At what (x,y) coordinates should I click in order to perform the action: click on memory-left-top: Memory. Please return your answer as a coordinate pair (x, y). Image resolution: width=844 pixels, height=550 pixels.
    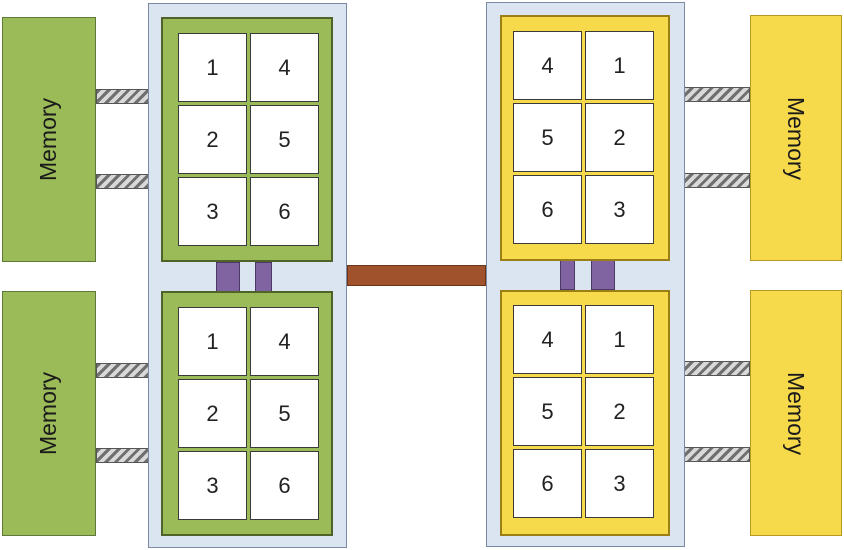
    Looking at the image, I should click on (49, 139).